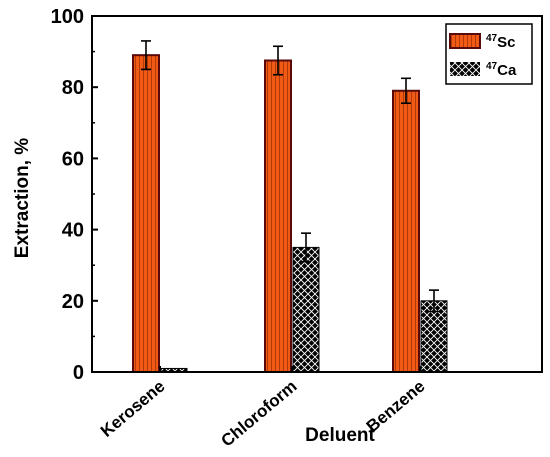  Describe the element at coordinates (258, 414) in the screenshot. I see `x-tick-label: Chloroform` at that location.